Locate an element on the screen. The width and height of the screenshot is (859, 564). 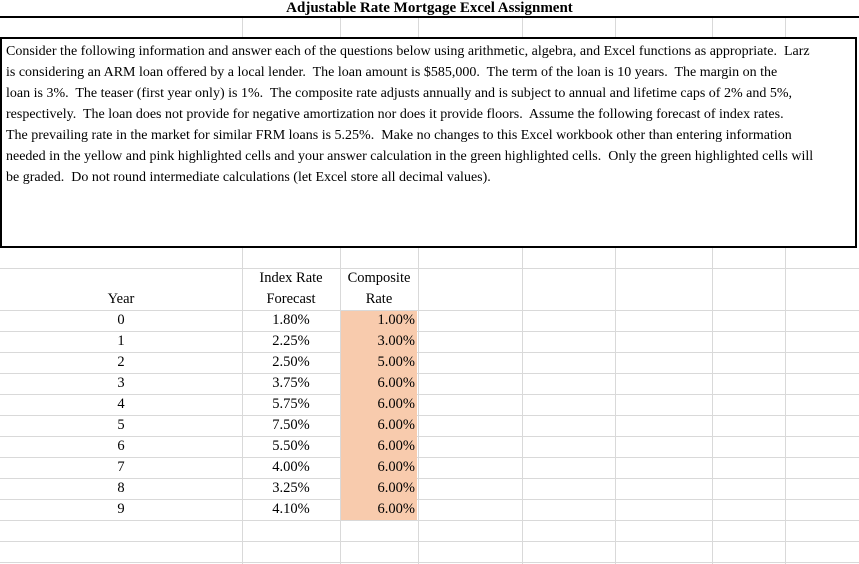
year-cell: 2 is located at coordinates (121, 362).